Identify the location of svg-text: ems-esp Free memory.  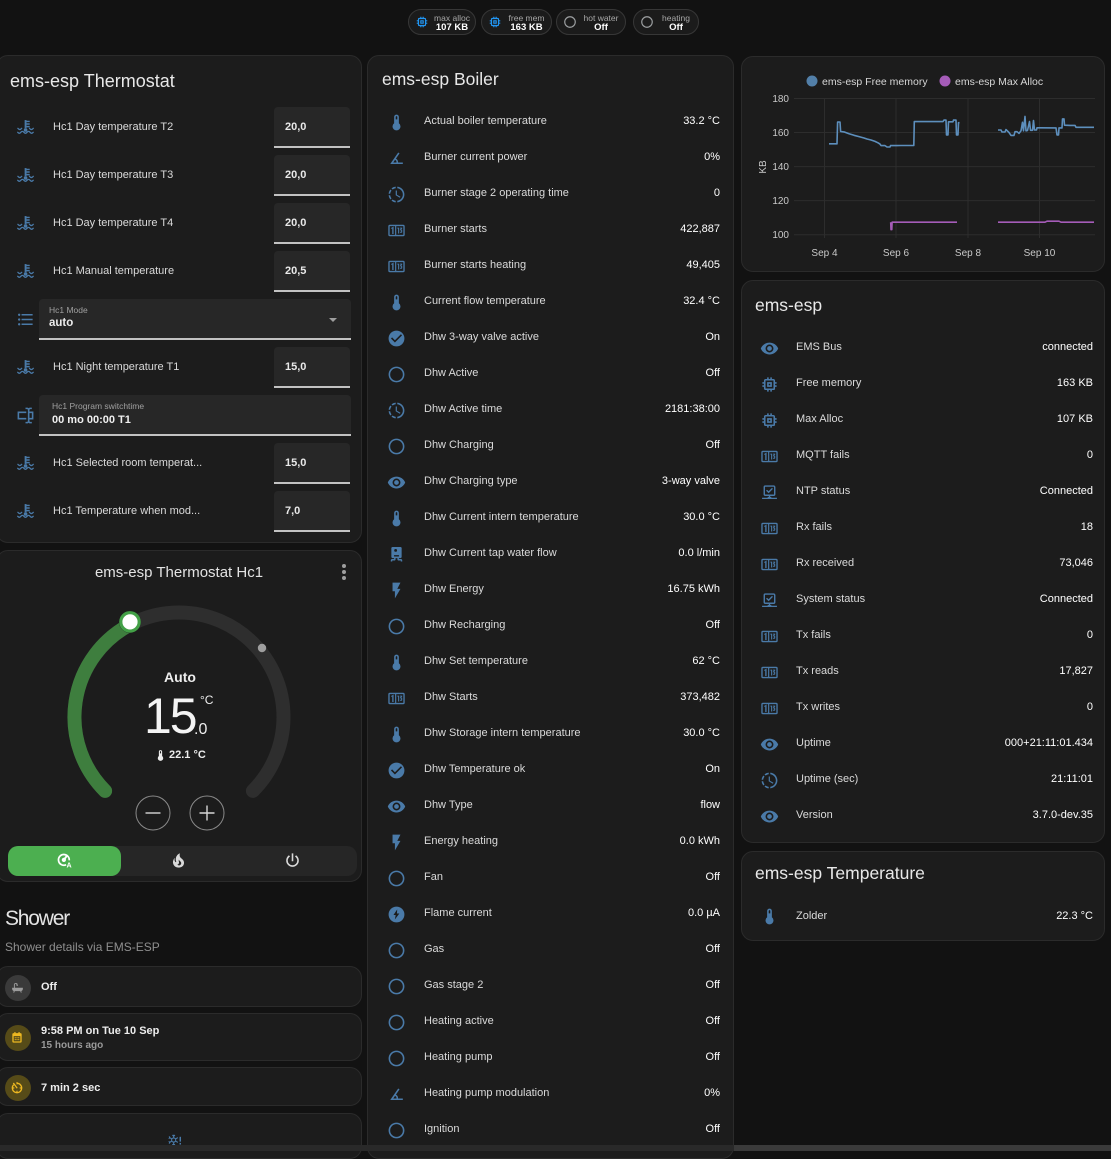
(875, 82).